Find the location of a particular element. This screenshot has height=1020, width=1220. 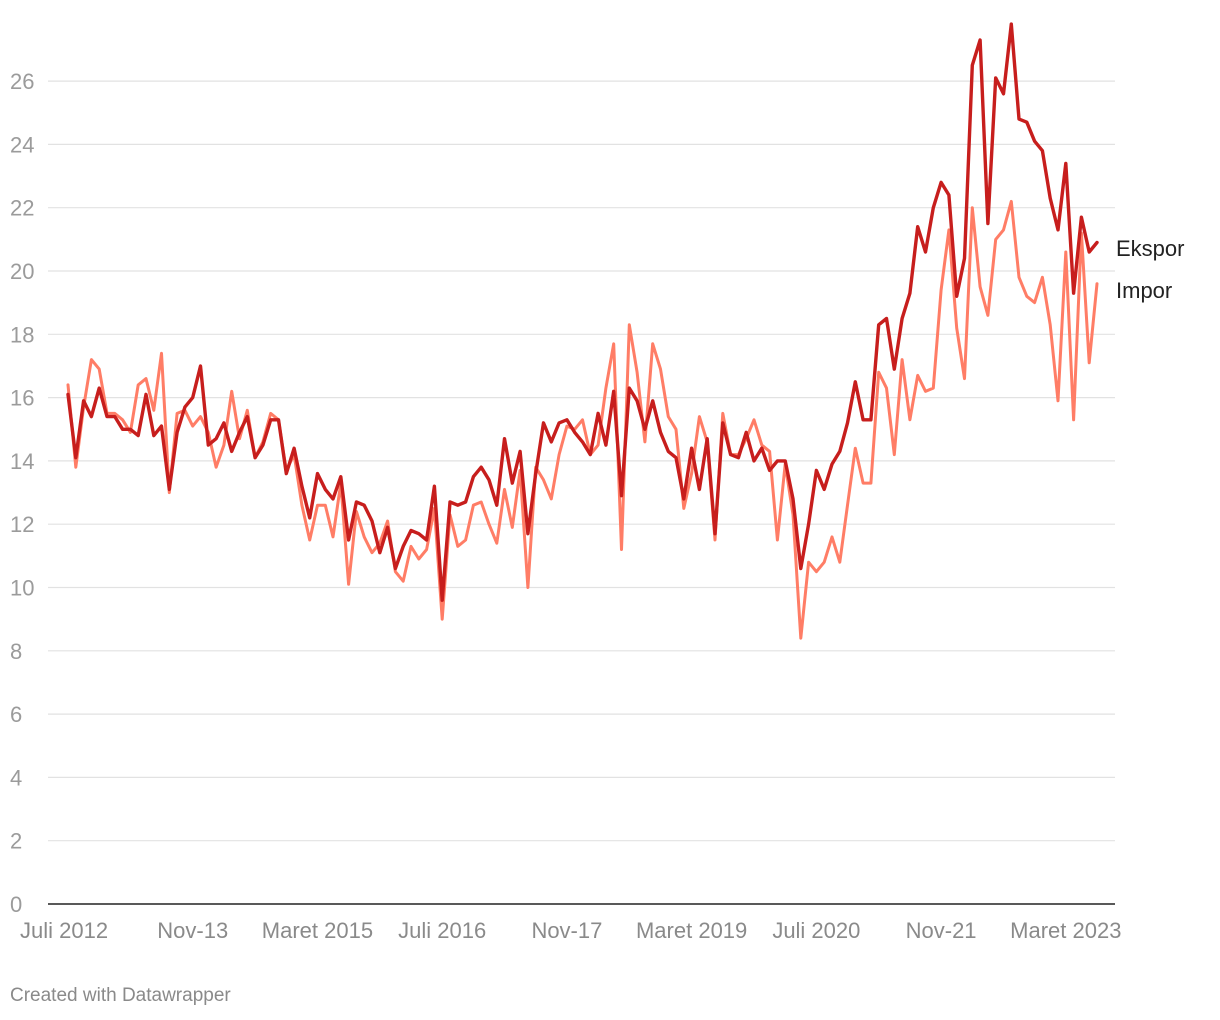

y-tick-label: 20 is located at coordinates (22, 271).